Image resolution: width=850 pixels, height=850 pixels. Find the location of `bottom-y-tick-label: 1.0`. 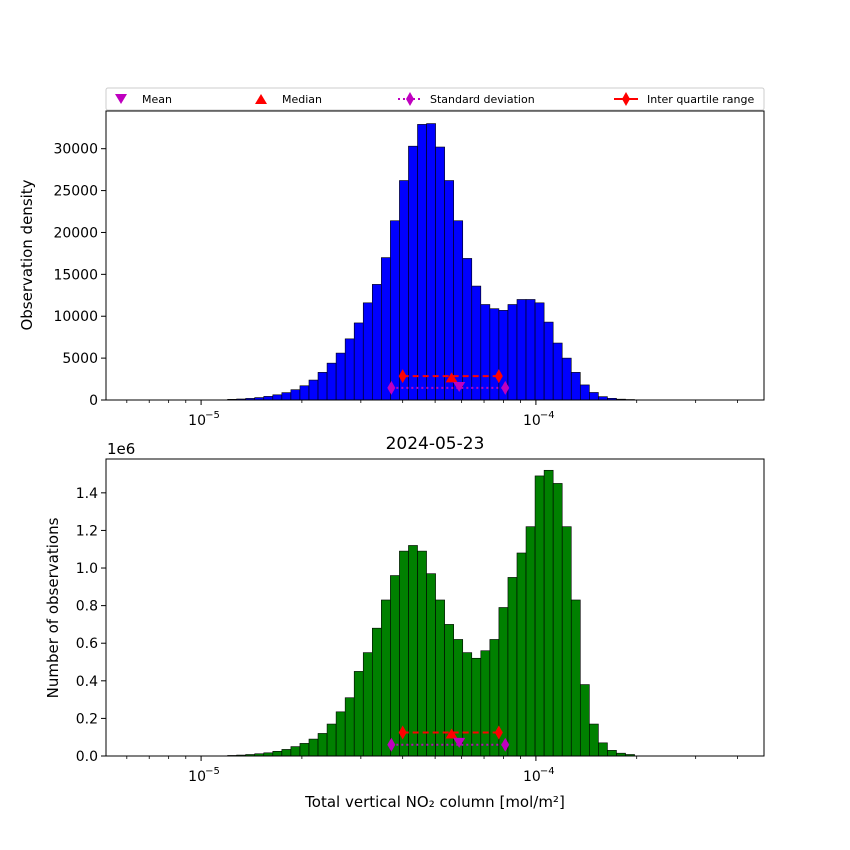

bottom-y-tick-label: 1.0 is located at coordinates (87, 569).